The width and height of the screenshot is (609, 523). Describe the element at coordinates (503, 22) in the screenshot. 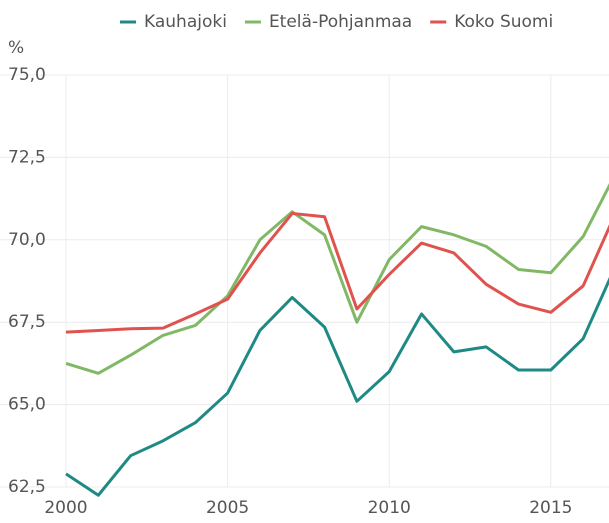

I see `legend-label: Koko Suomi` at that location.